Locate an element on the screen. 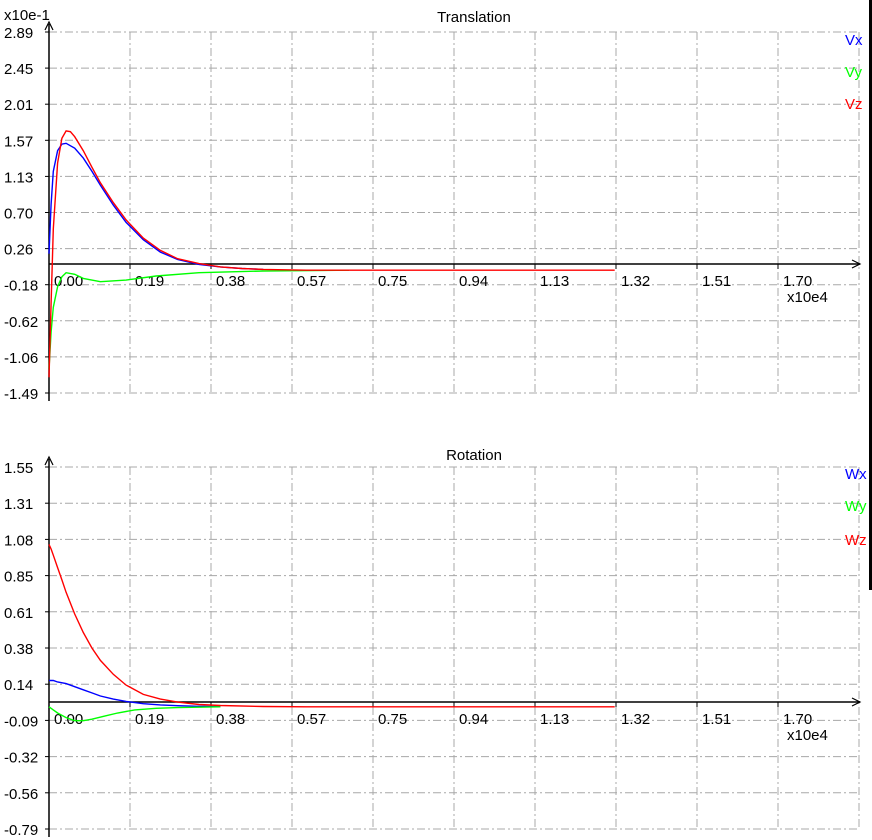 Image resolution: width=872 pixels, height=840 pixels. y-tick-label: 2.45 is located at coordinates (18, 69).